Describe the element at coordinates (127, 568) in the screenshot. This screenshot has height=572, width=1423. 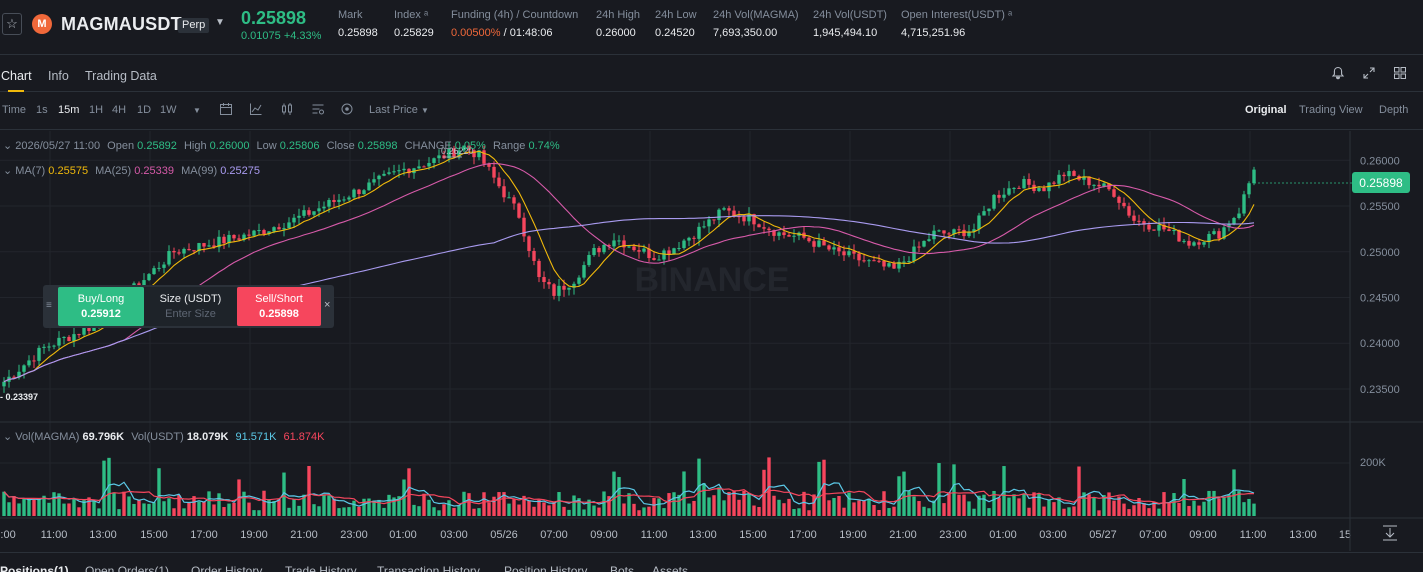
I see `tab-open-orders: Open Orders(1)` at that location.